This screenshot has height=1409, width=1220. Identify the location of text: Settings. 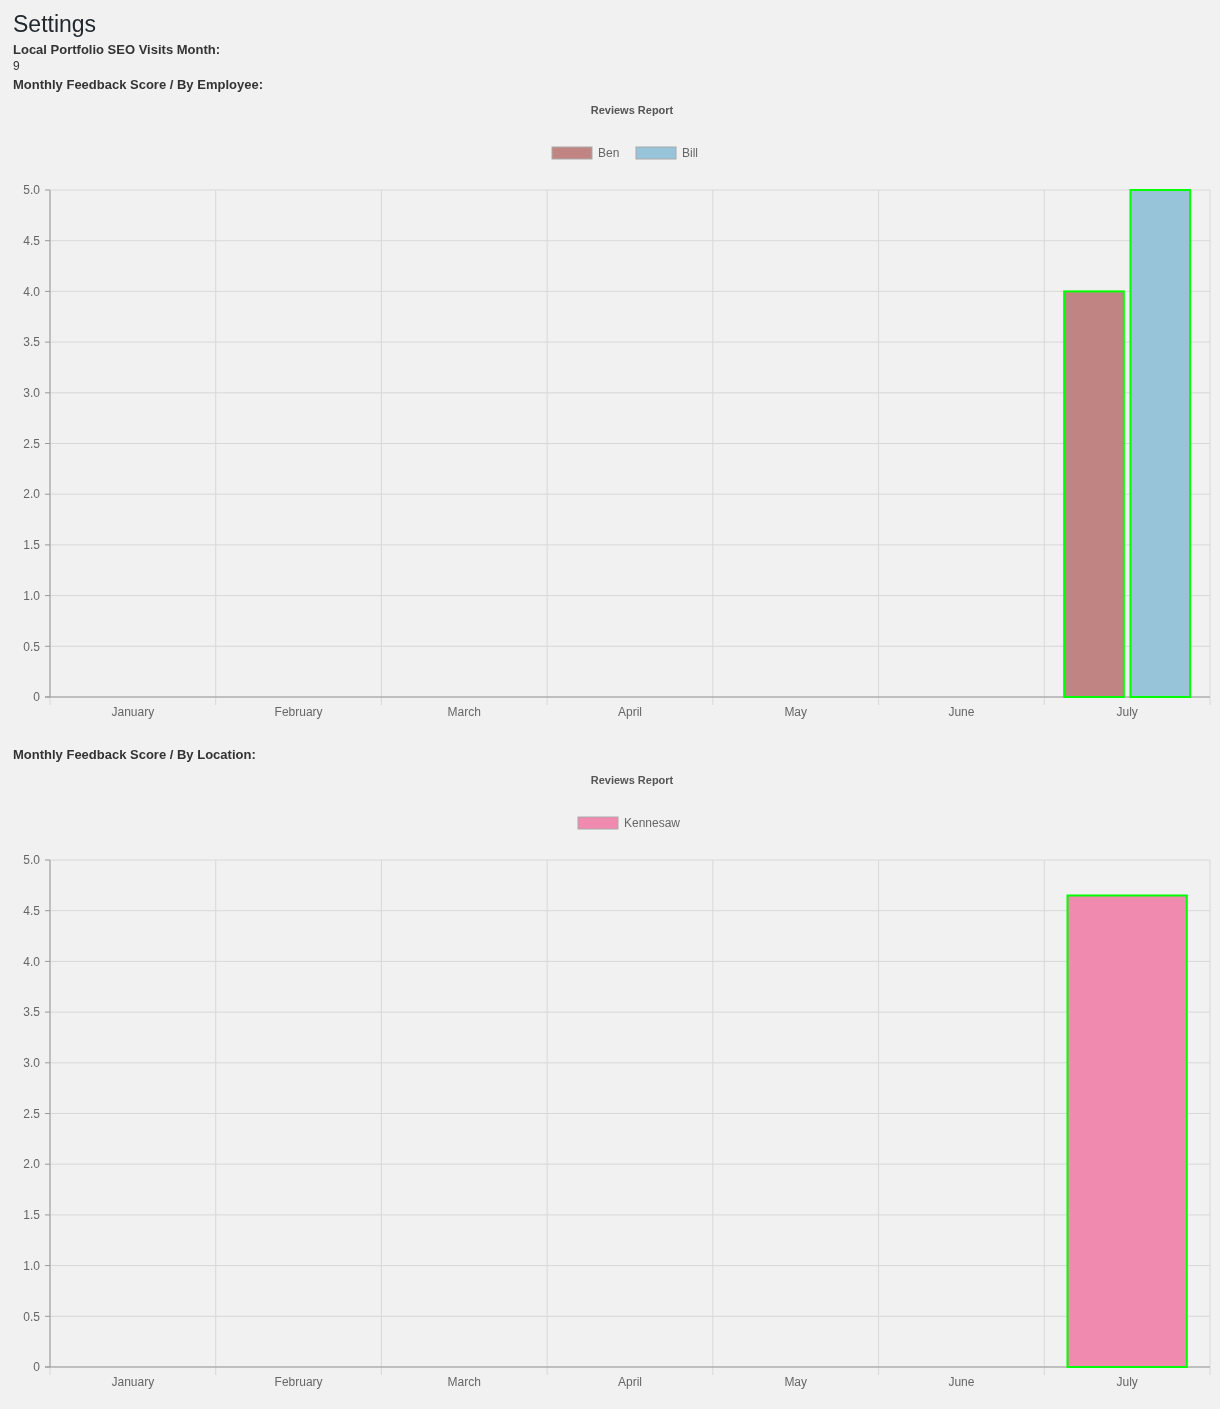
(55, 24).